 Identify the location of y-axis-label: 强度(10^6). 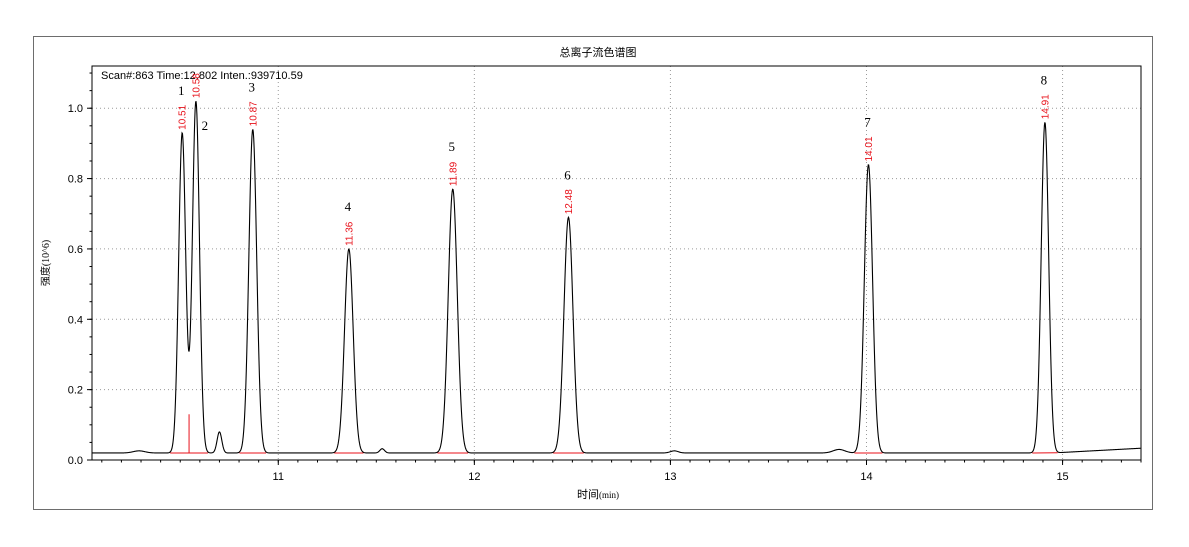
(45, 263).